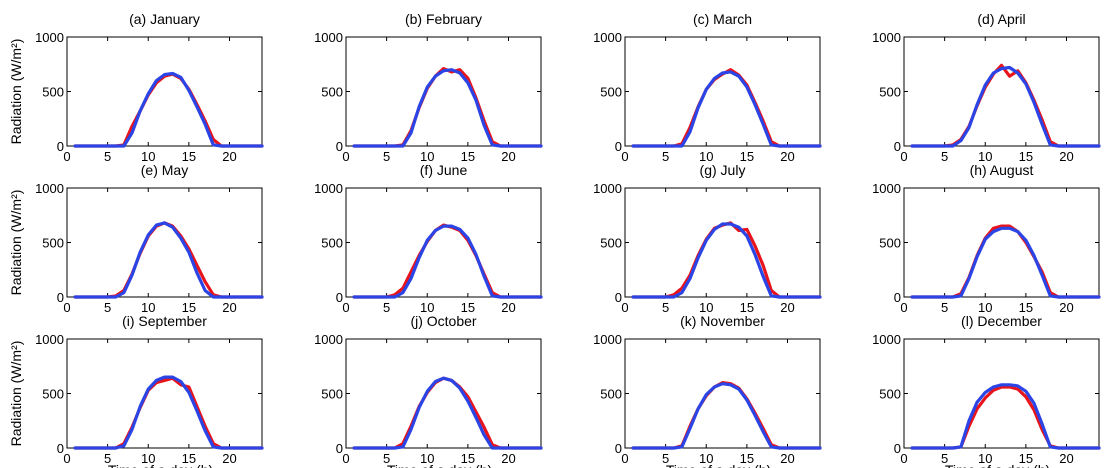 This screenshot has width=1109, height=468. Describe the element at coordinates (722, 321) in the screenshot. I see `panel-title: (k) November` at that location.